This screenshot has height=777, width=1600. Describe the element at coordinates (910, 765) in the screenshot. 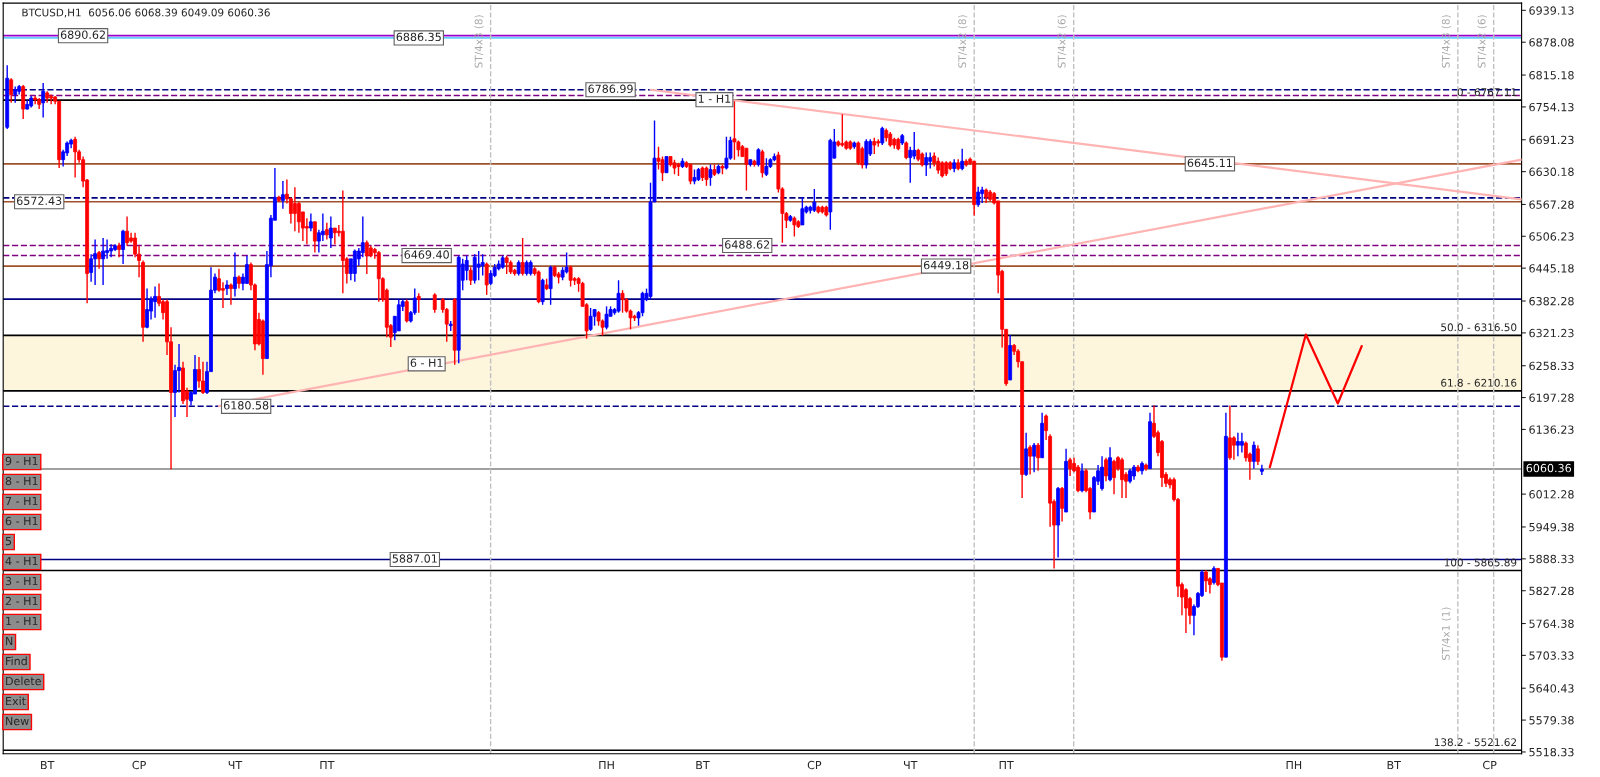

I see `x-tick-label: ЧТ` at that location.